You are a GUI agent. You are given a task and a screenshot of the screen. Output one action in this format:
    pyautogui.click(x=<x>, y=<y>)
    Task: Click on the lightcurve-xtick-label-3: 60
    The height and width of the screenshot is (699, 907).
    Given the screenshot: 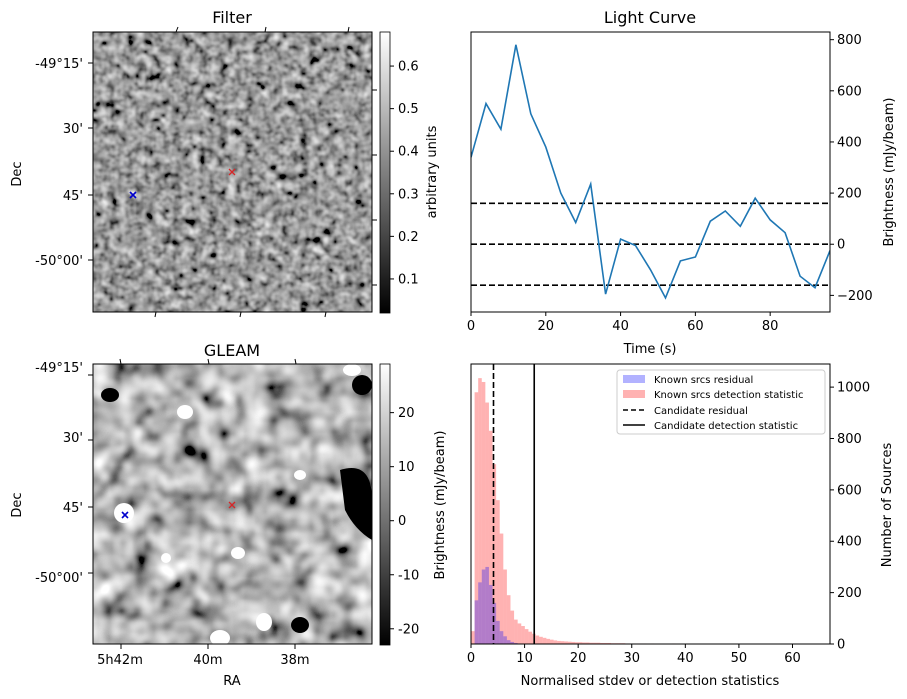 What is the action you would take?
    pyautogui.click(x=695, y=326)
    